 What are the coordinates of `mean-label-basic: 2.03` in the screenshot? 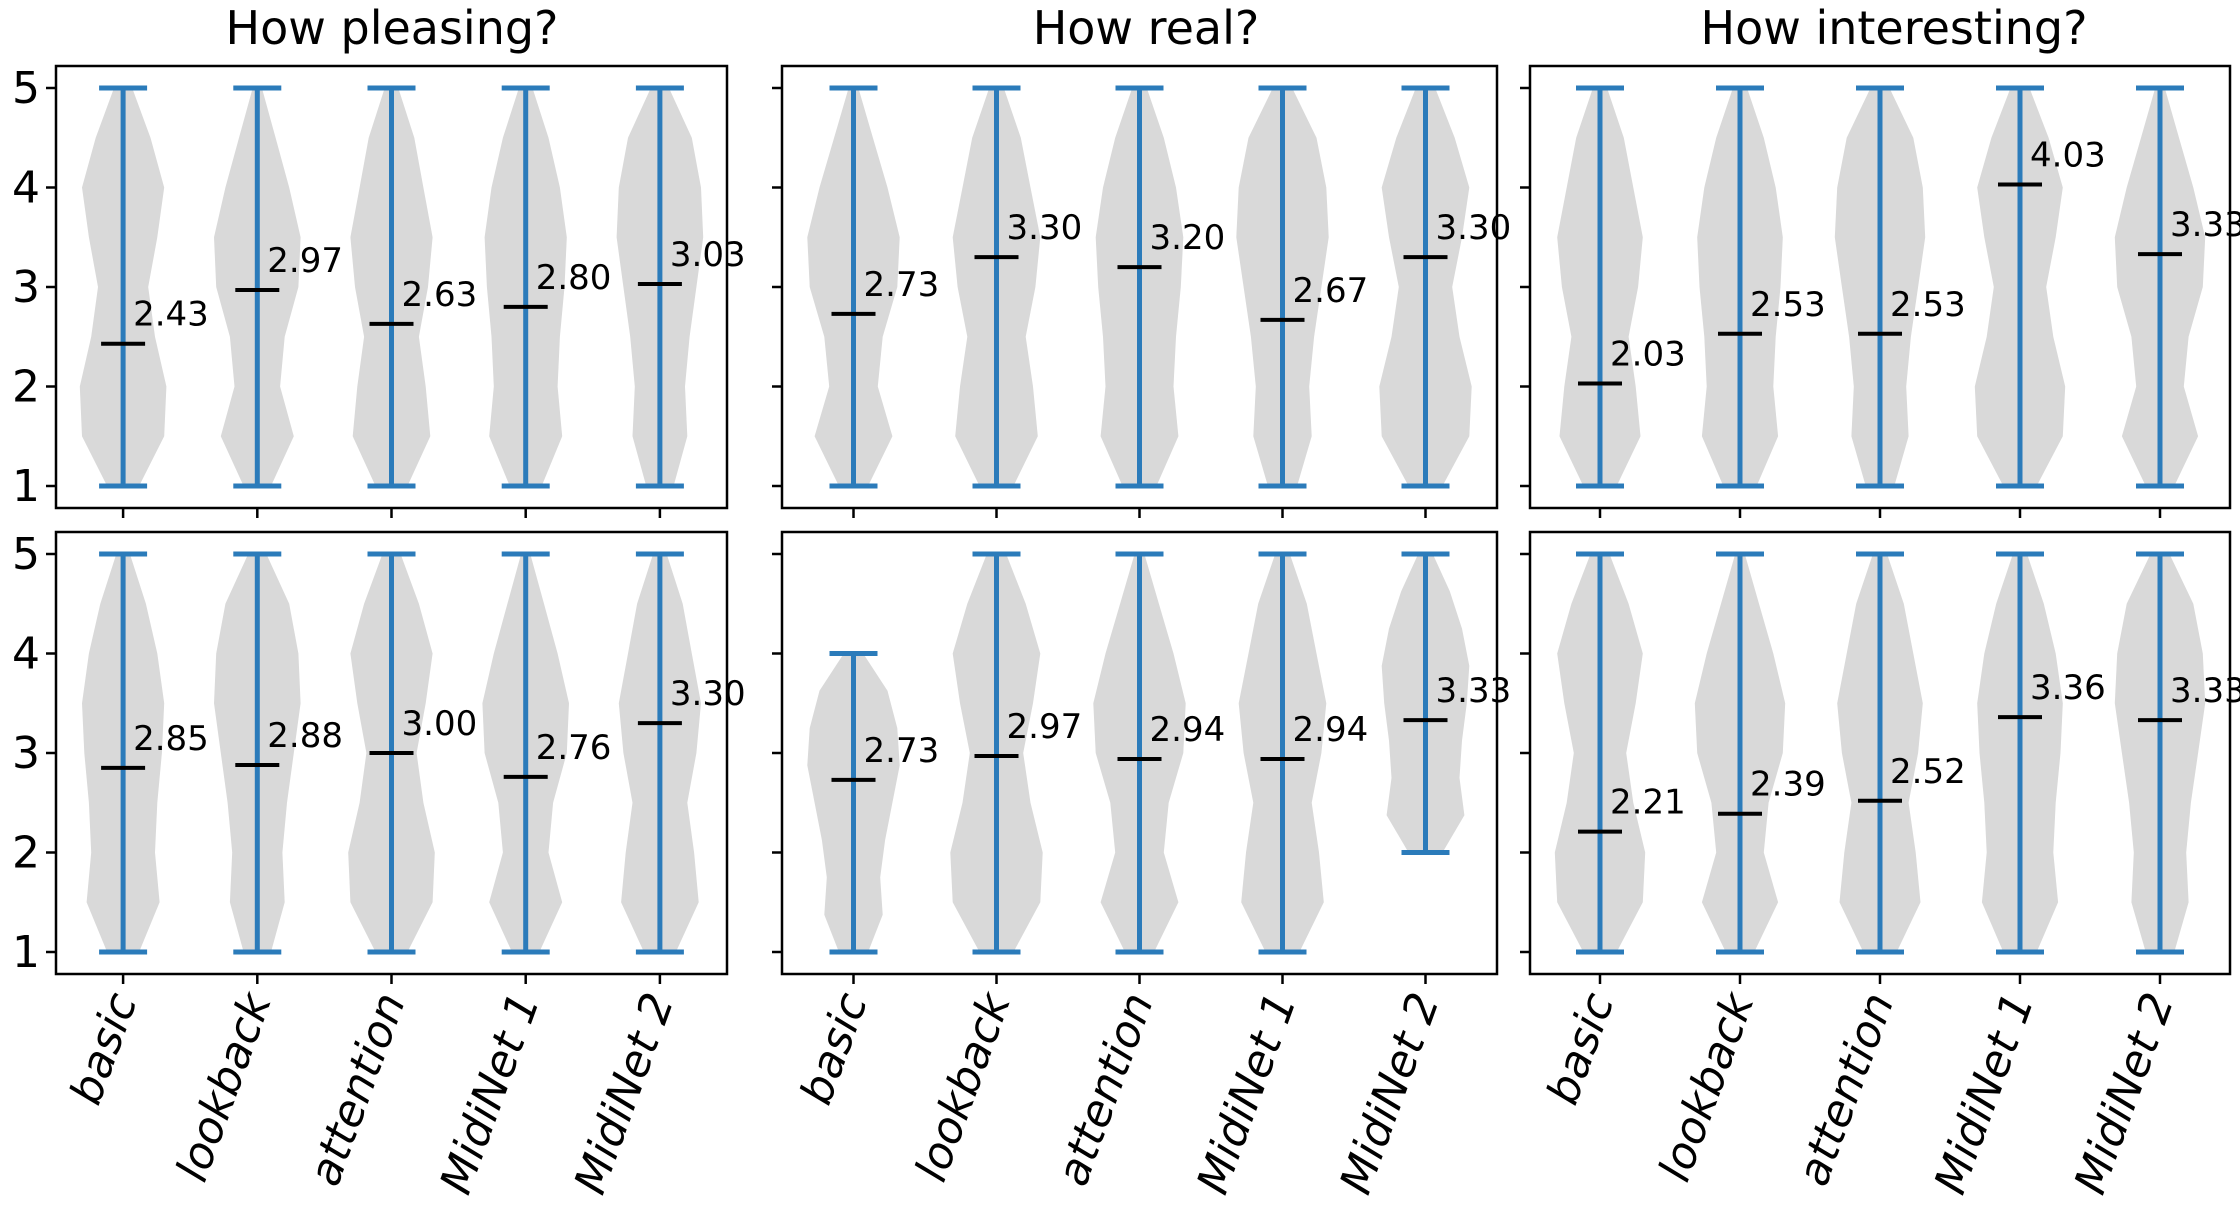 It's located at (1648, 355).